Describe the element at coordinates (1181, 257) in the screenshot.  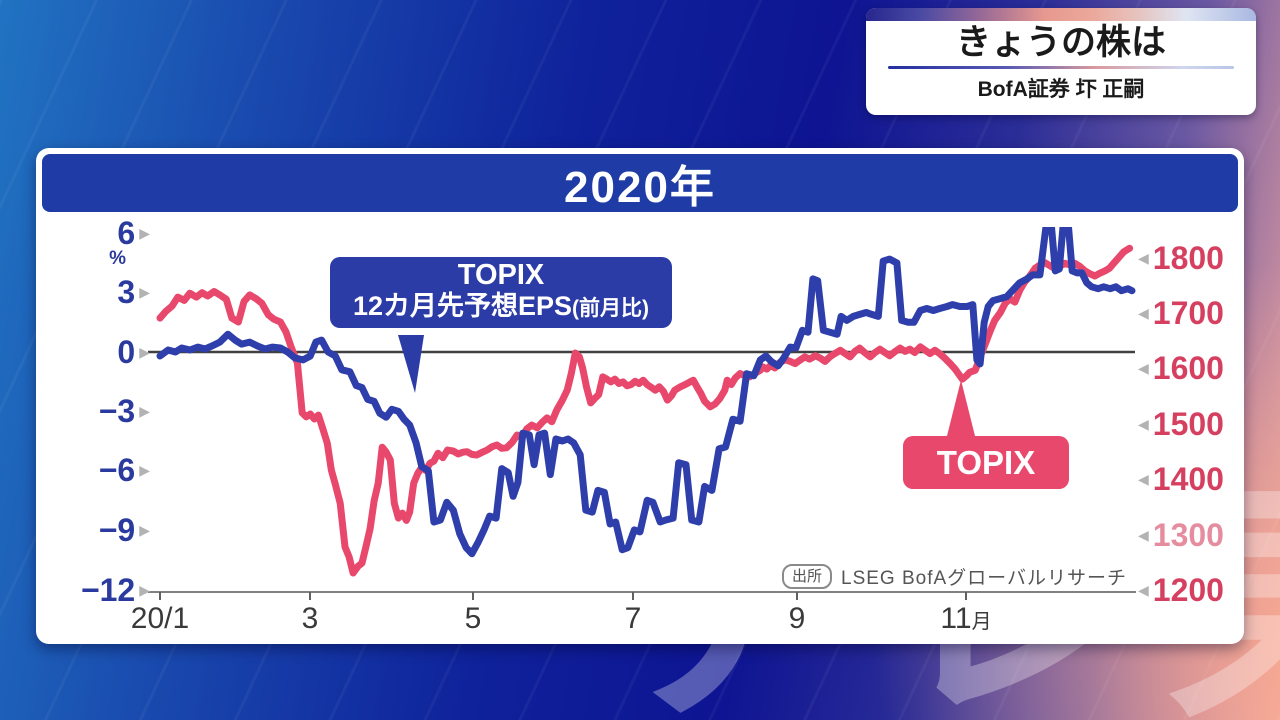
I see `right-axis-tick: ◀ 1800` at that location.